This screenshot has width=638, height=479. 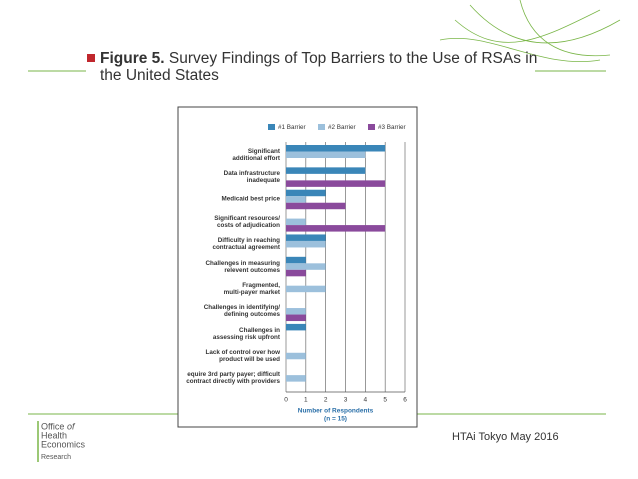 I want to click on decoration, so click(x=530, y=31).